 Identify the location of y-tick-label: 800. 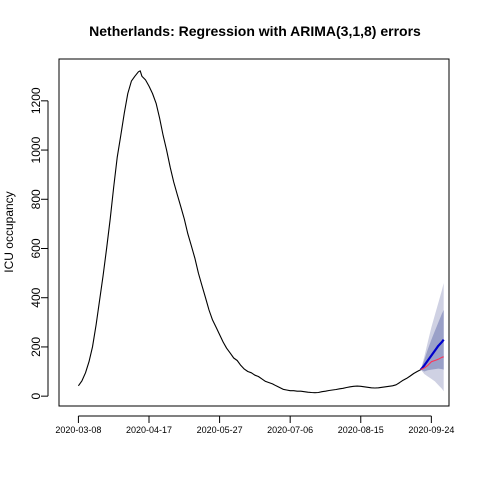
(36, 199).